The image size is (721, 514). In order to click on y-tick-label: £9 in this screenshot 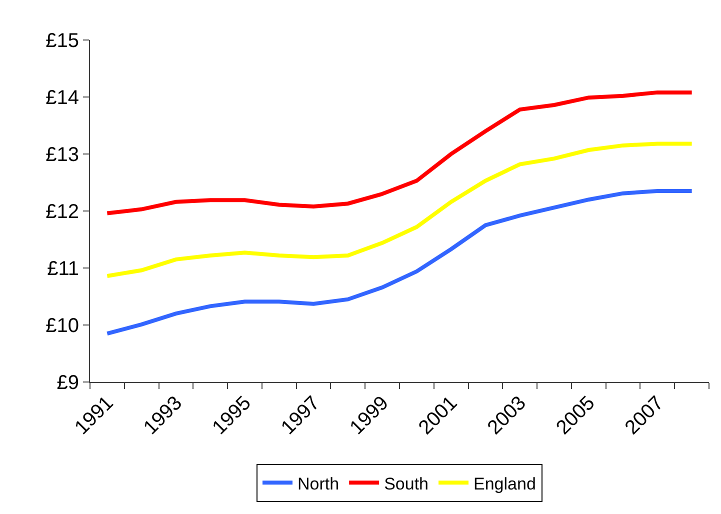, I will do `click(67, 383)`.